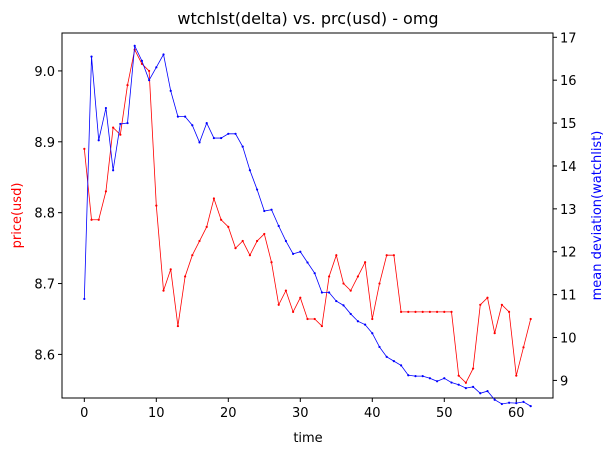  Describe the element at coordinates (564, 381) in the screenshot. I see `right-tick-label: 9` at that location.